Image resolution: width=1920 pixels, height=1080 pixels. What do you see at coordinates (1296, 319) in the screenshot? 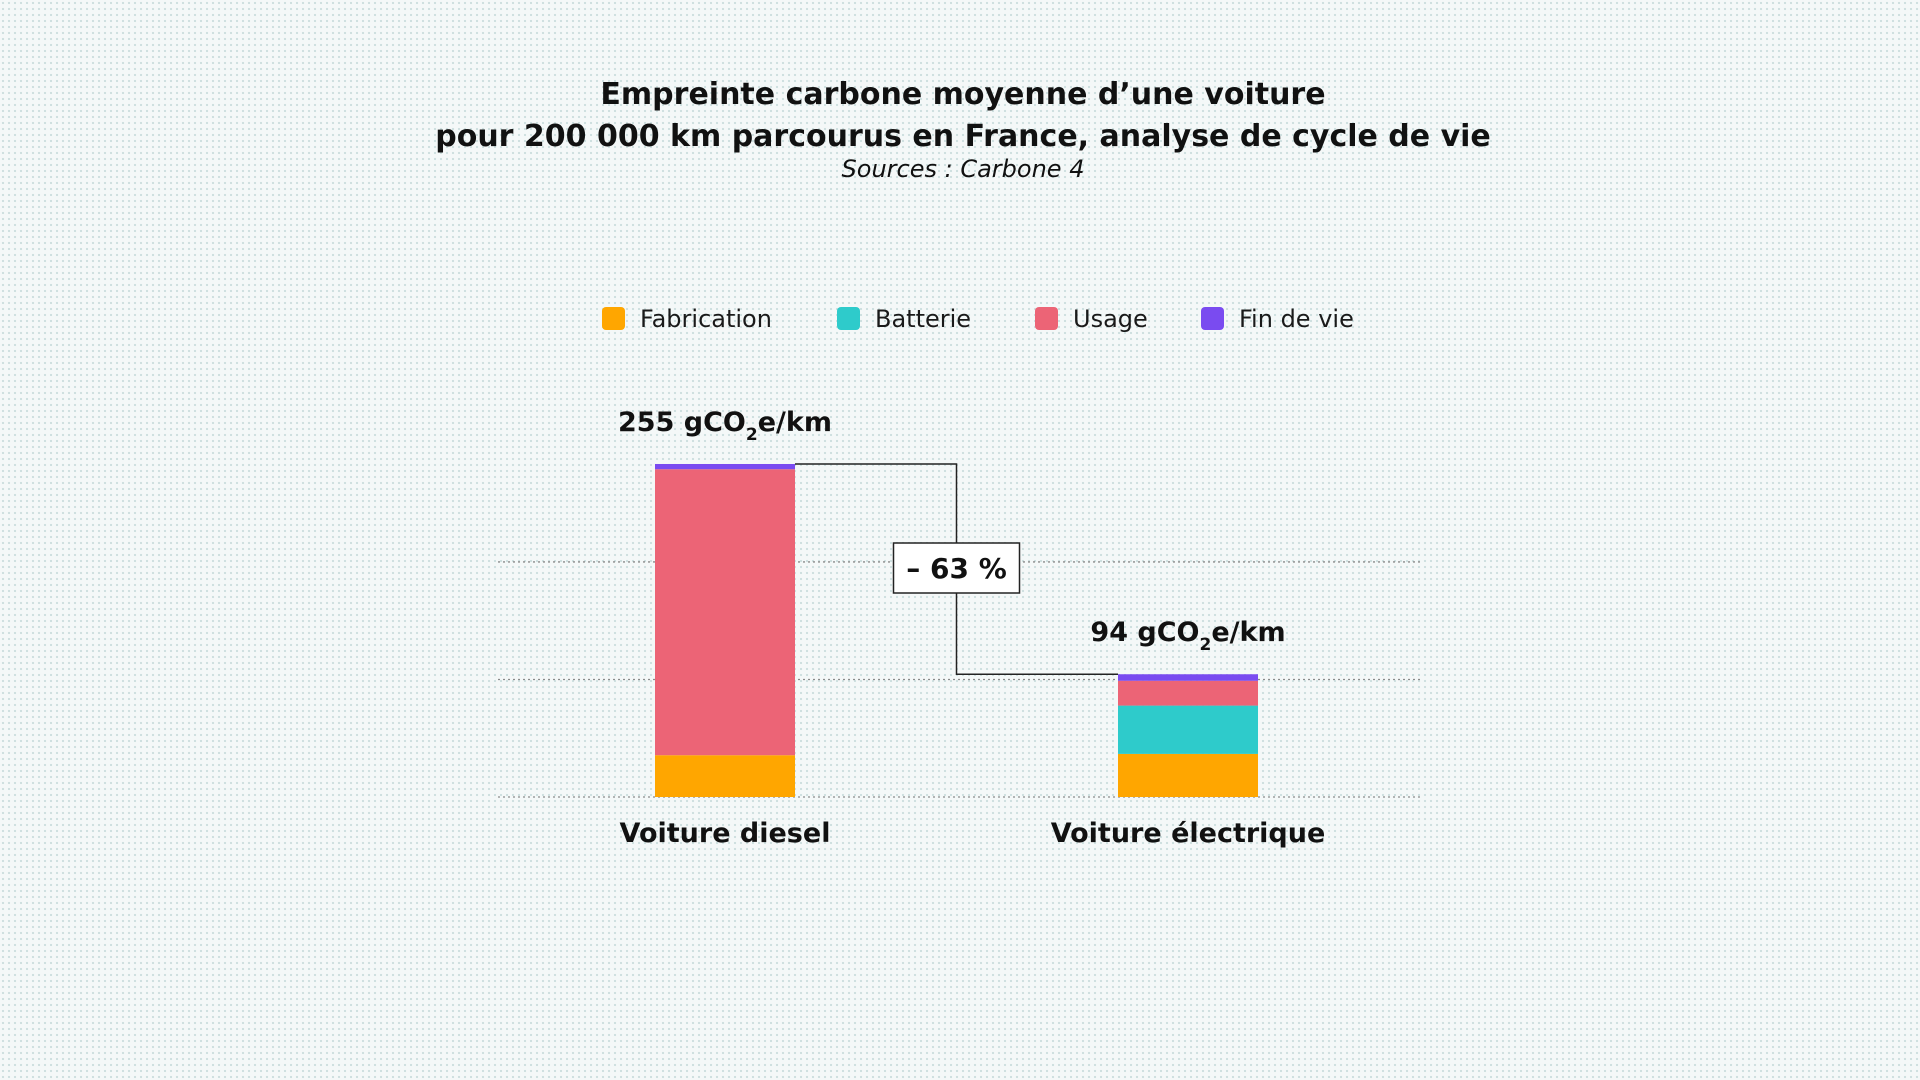
I see `legend-label-fin-de-vie: Fin de vie` at bounding box center [1296, 319].